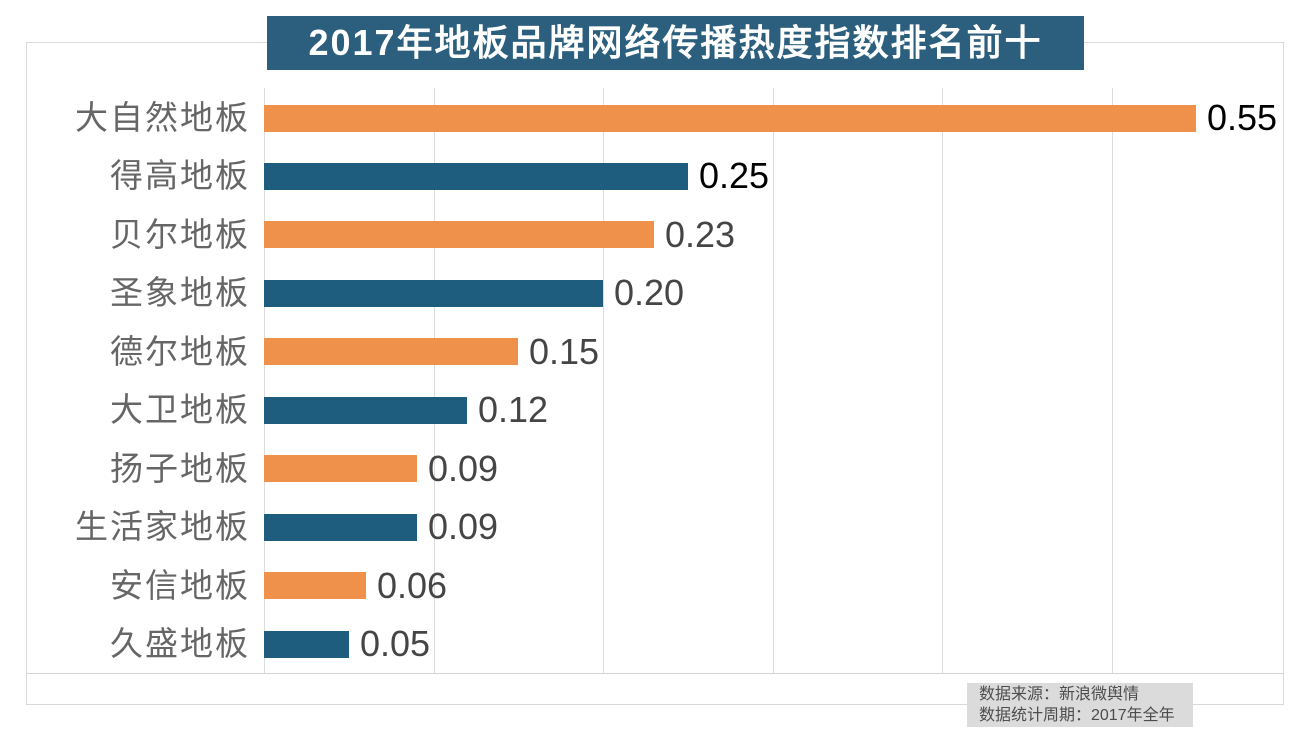  I want to click on category-label: 德尔地板, so click(180, 351).